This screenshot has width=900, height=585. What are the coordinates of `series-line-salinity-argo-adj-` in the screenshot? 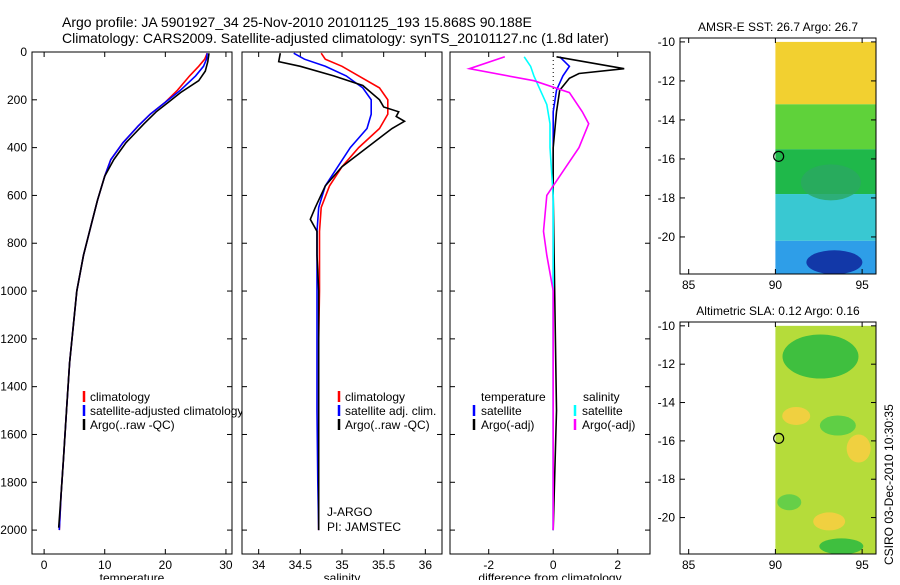 It's located at (528, 293).